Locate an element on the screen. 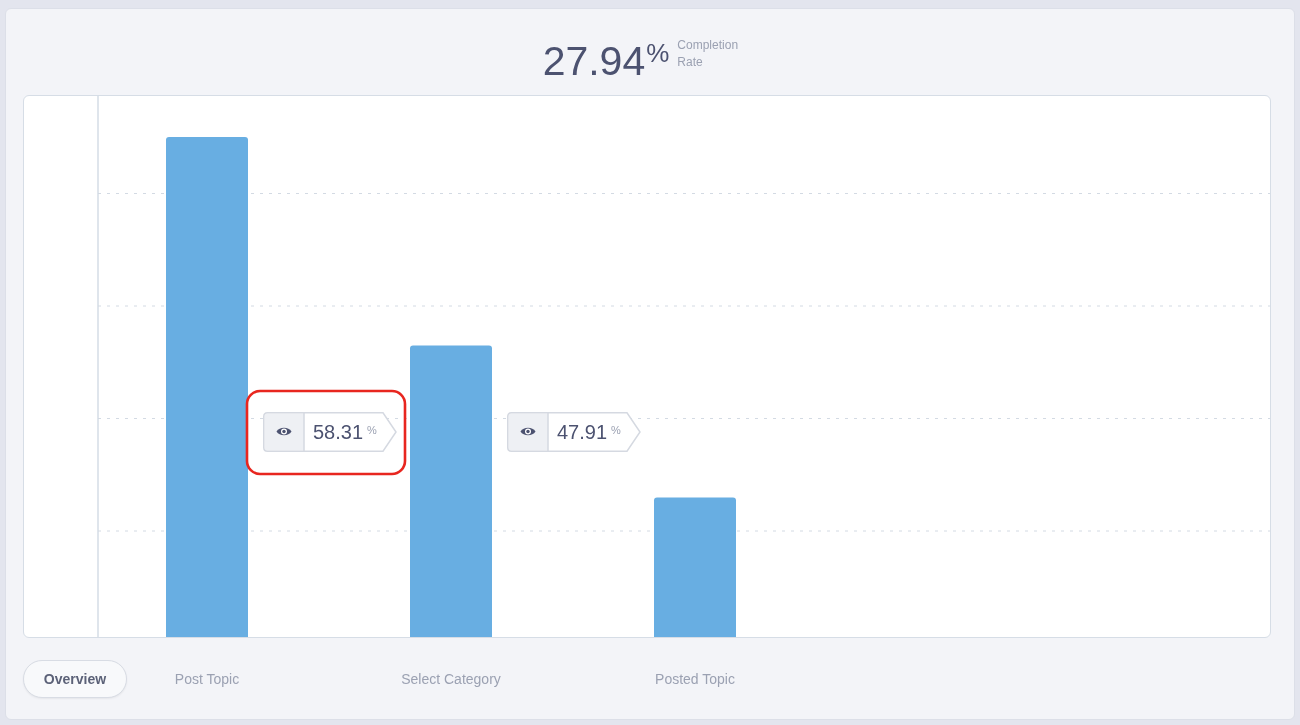 This screenshot has height=725, width=1300. x-tick-label: Posted Topic is located at coordinates (695, 679).